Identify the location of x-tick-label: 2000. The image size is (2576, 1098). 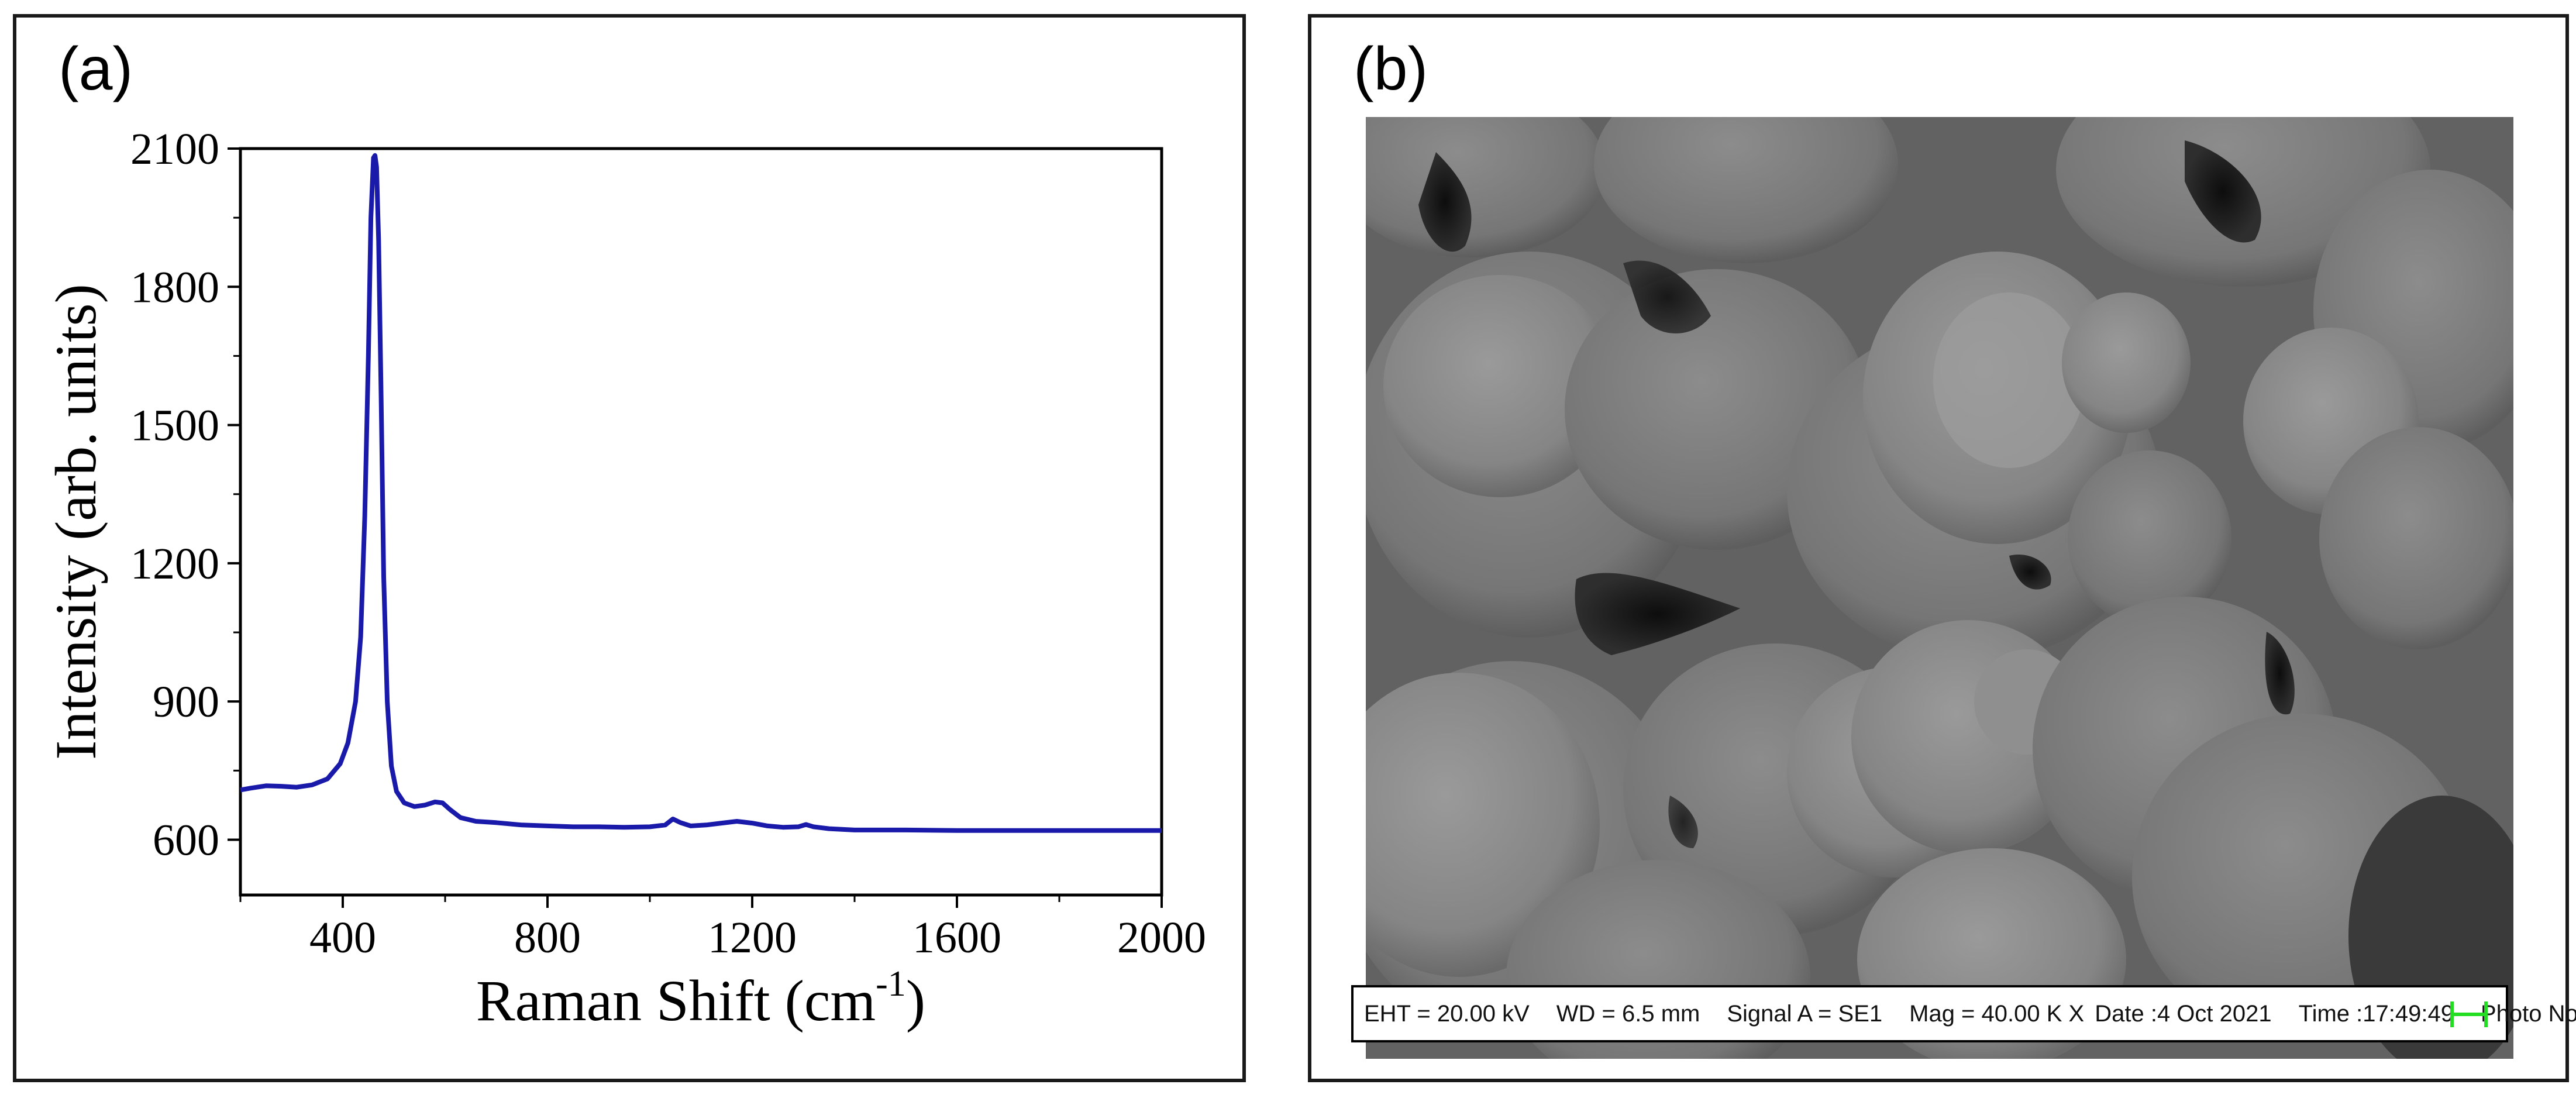
(1161, 937).